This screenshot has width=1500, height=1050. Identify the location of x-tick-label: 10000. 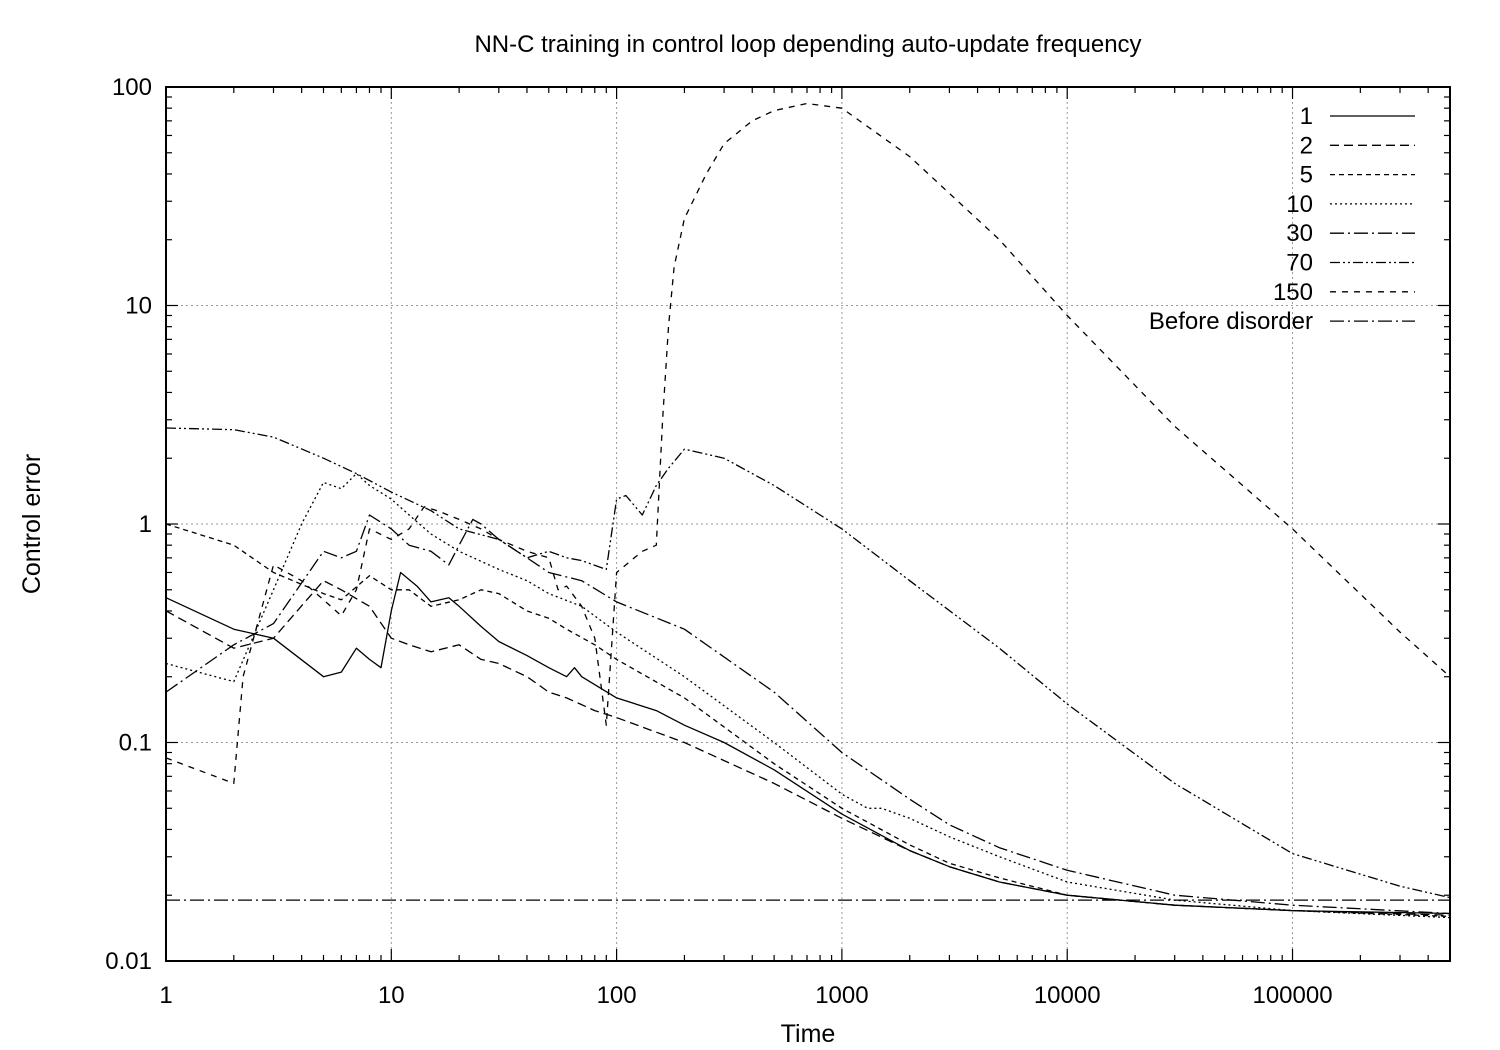
(1067, 995).